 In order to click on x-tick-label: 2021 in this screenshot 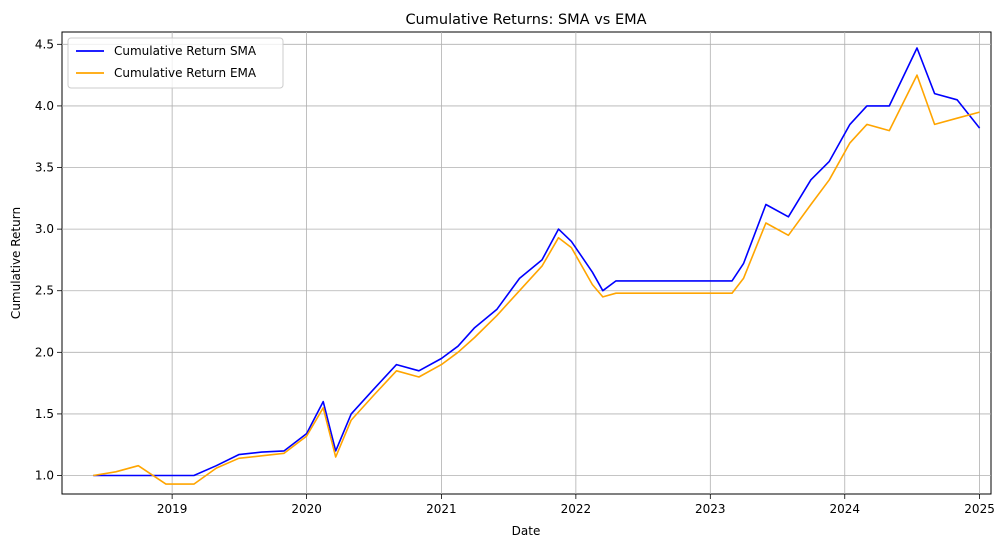, I will do `click(441, 509)`.